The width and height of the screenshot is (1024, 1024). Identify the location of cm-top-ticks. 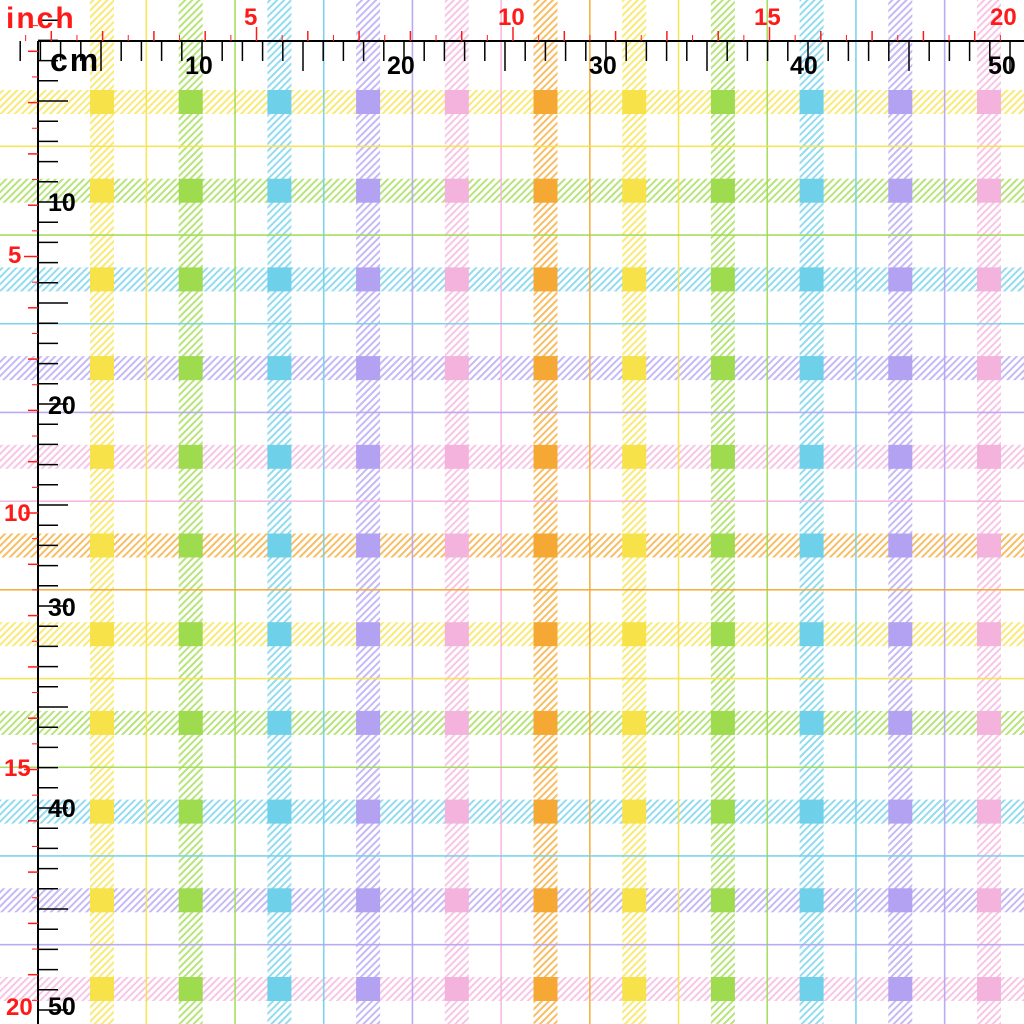
(515, 56).